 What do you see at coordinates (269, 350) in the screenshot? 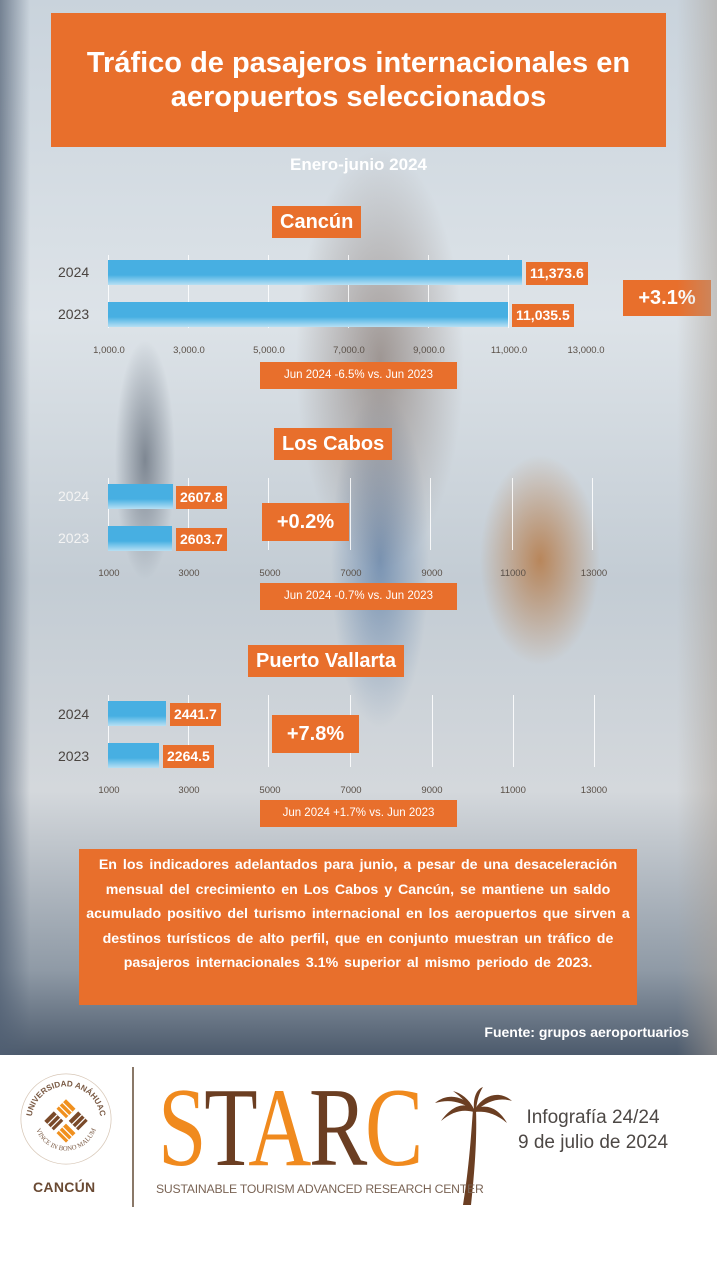
I see `x-tick: 5,000.0` at bounding box center [269, 350].